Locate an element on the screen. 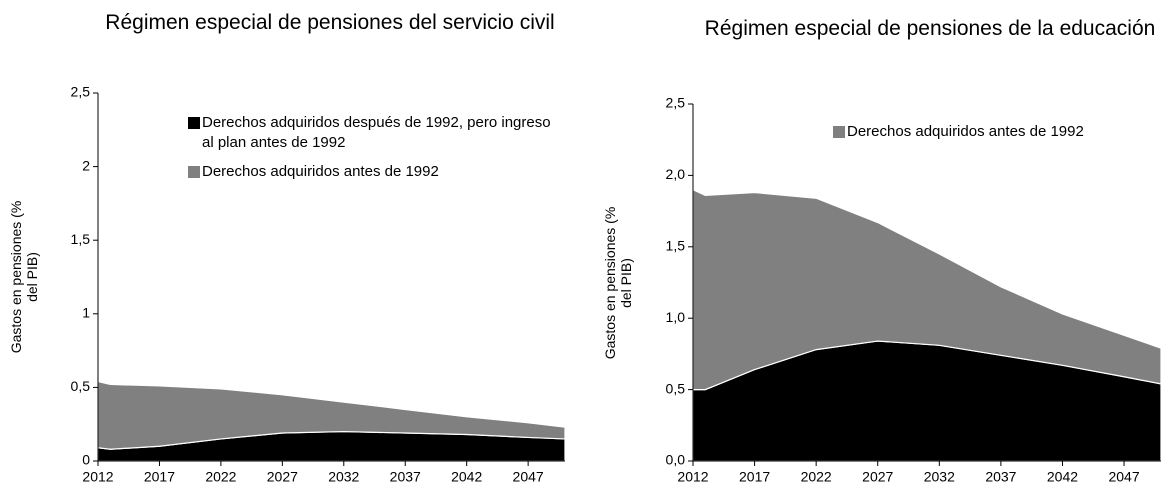 Image resolution: width=1161 pixels, height=491 pixels. area is located at coordinates (331, 415).